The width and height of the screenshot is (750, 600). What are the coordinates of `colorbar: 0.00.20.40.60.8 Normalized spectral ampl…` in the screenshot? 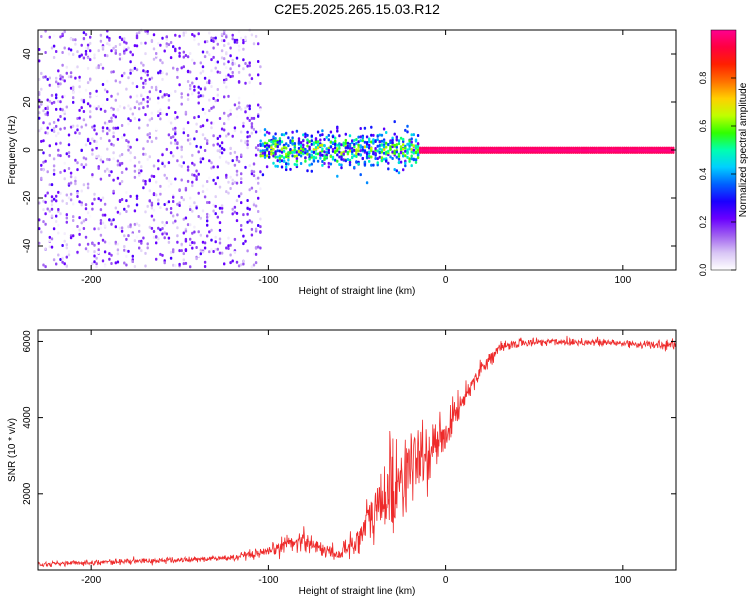 It's located at (723, 152).